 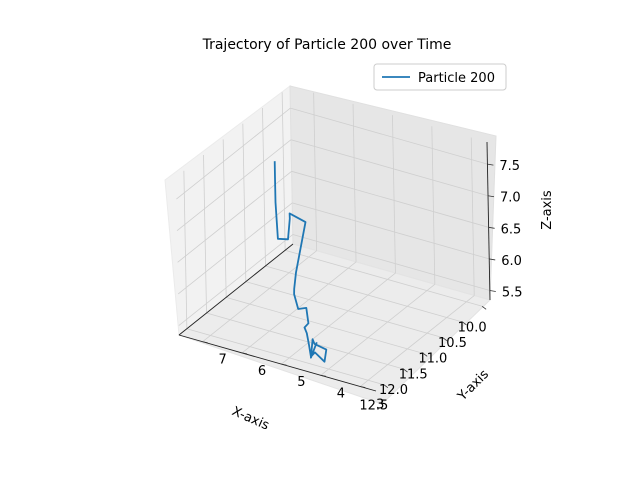 What do you see at coordinates (341, 393) in the screenshot?
I see `y-tick-label-1: 4` at bounding box center [341, 393].